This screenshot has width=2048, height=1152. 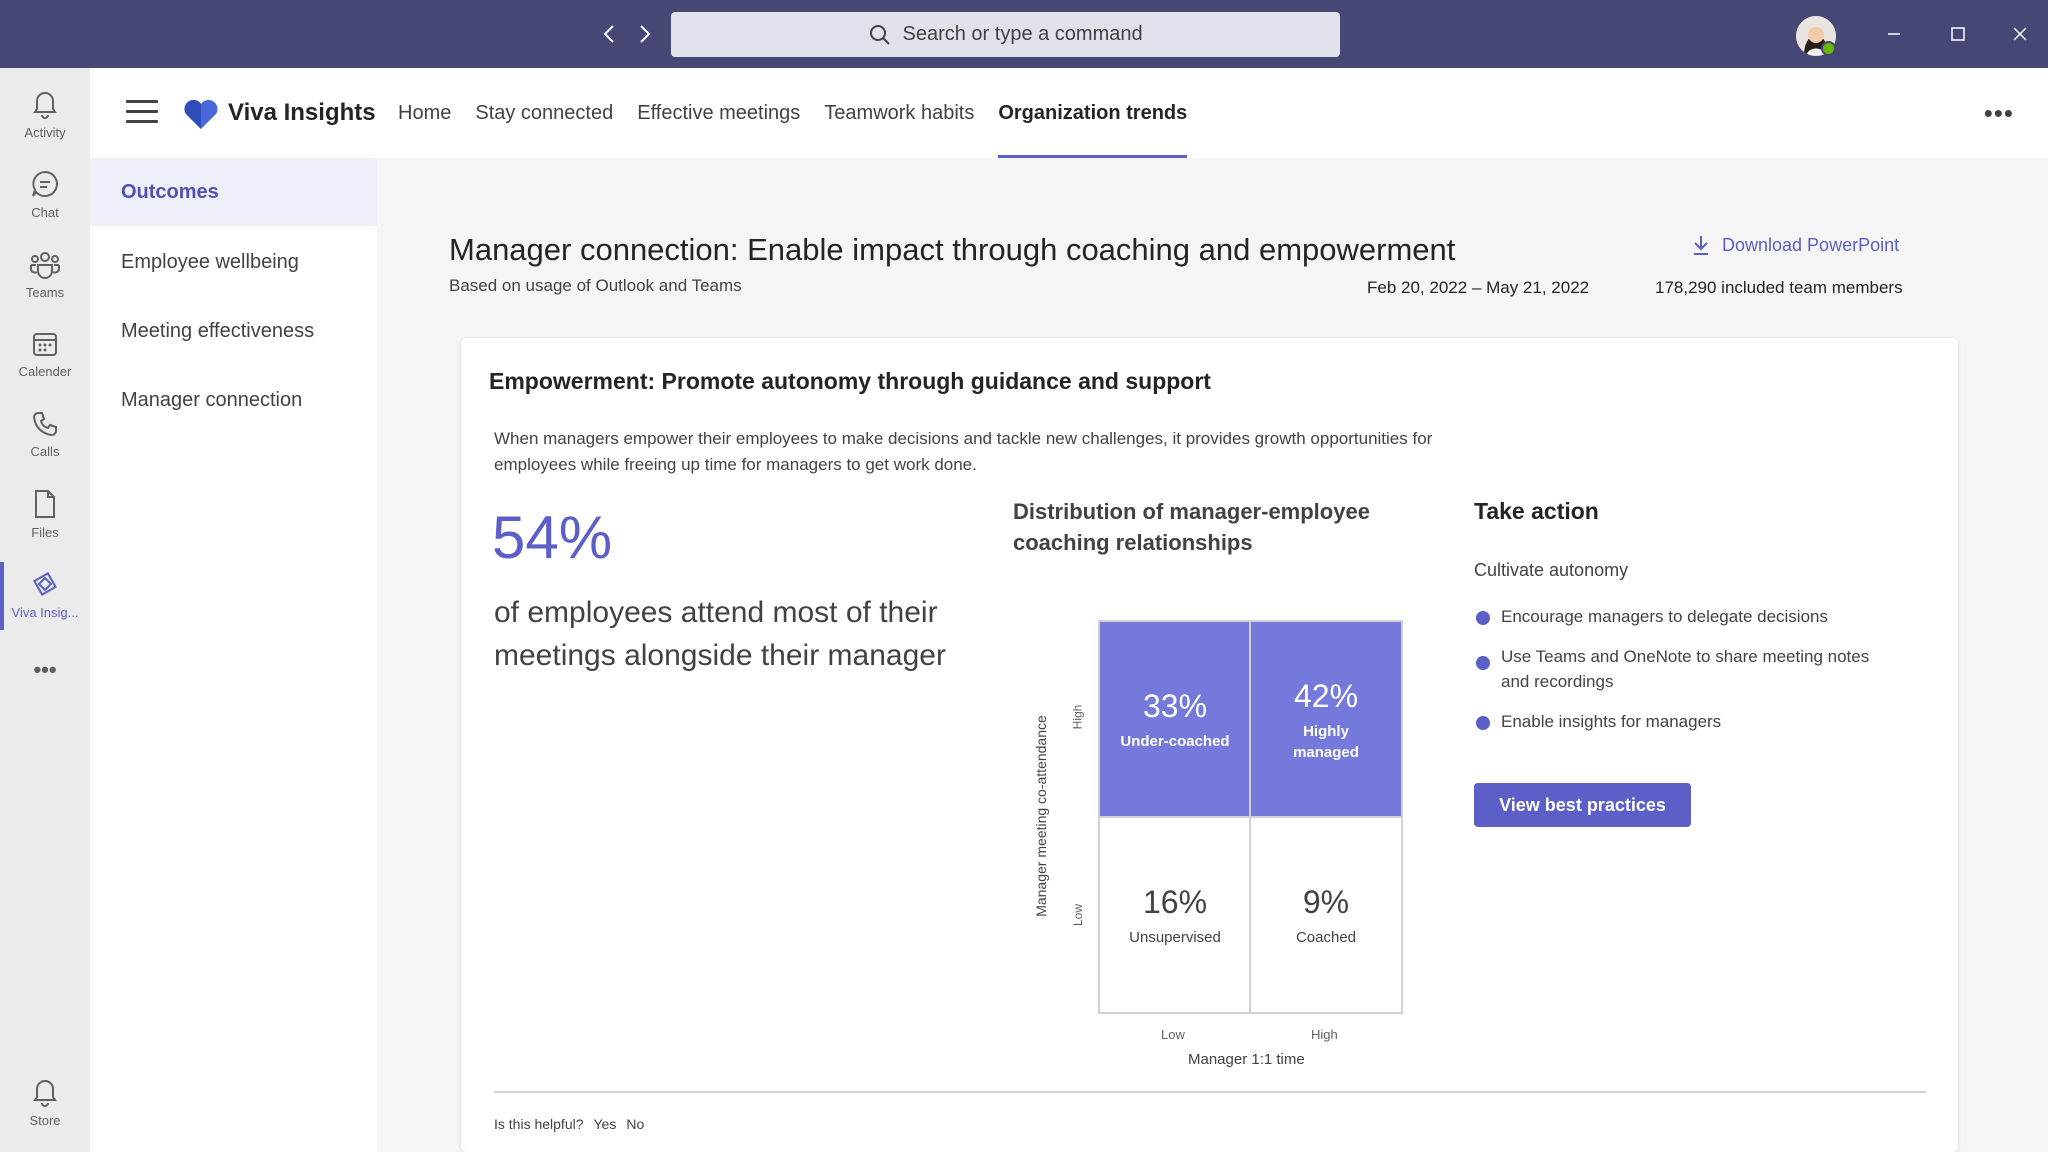 What do you see at coordinates (1998, 113) in the screenshot?
I see `more-options-button: •••` at bounding box center [1998, 113].